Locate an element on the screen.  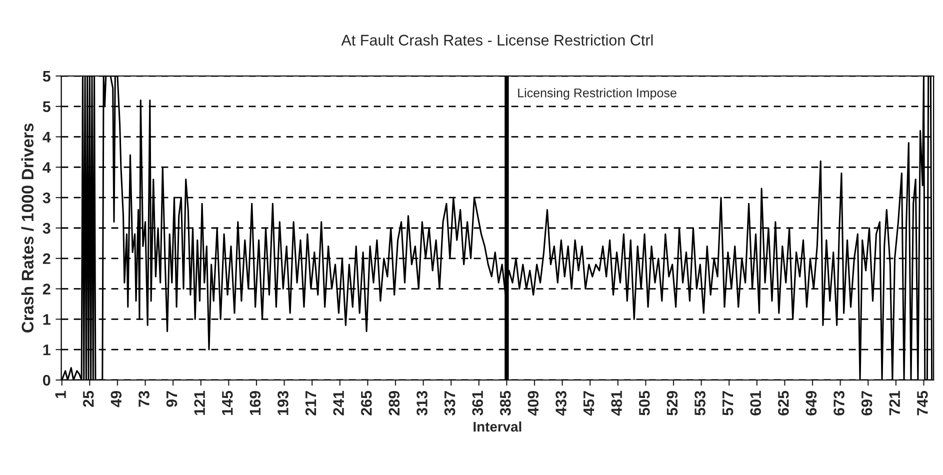
x-tick-label: 601 is located at coordinates (756, 403).